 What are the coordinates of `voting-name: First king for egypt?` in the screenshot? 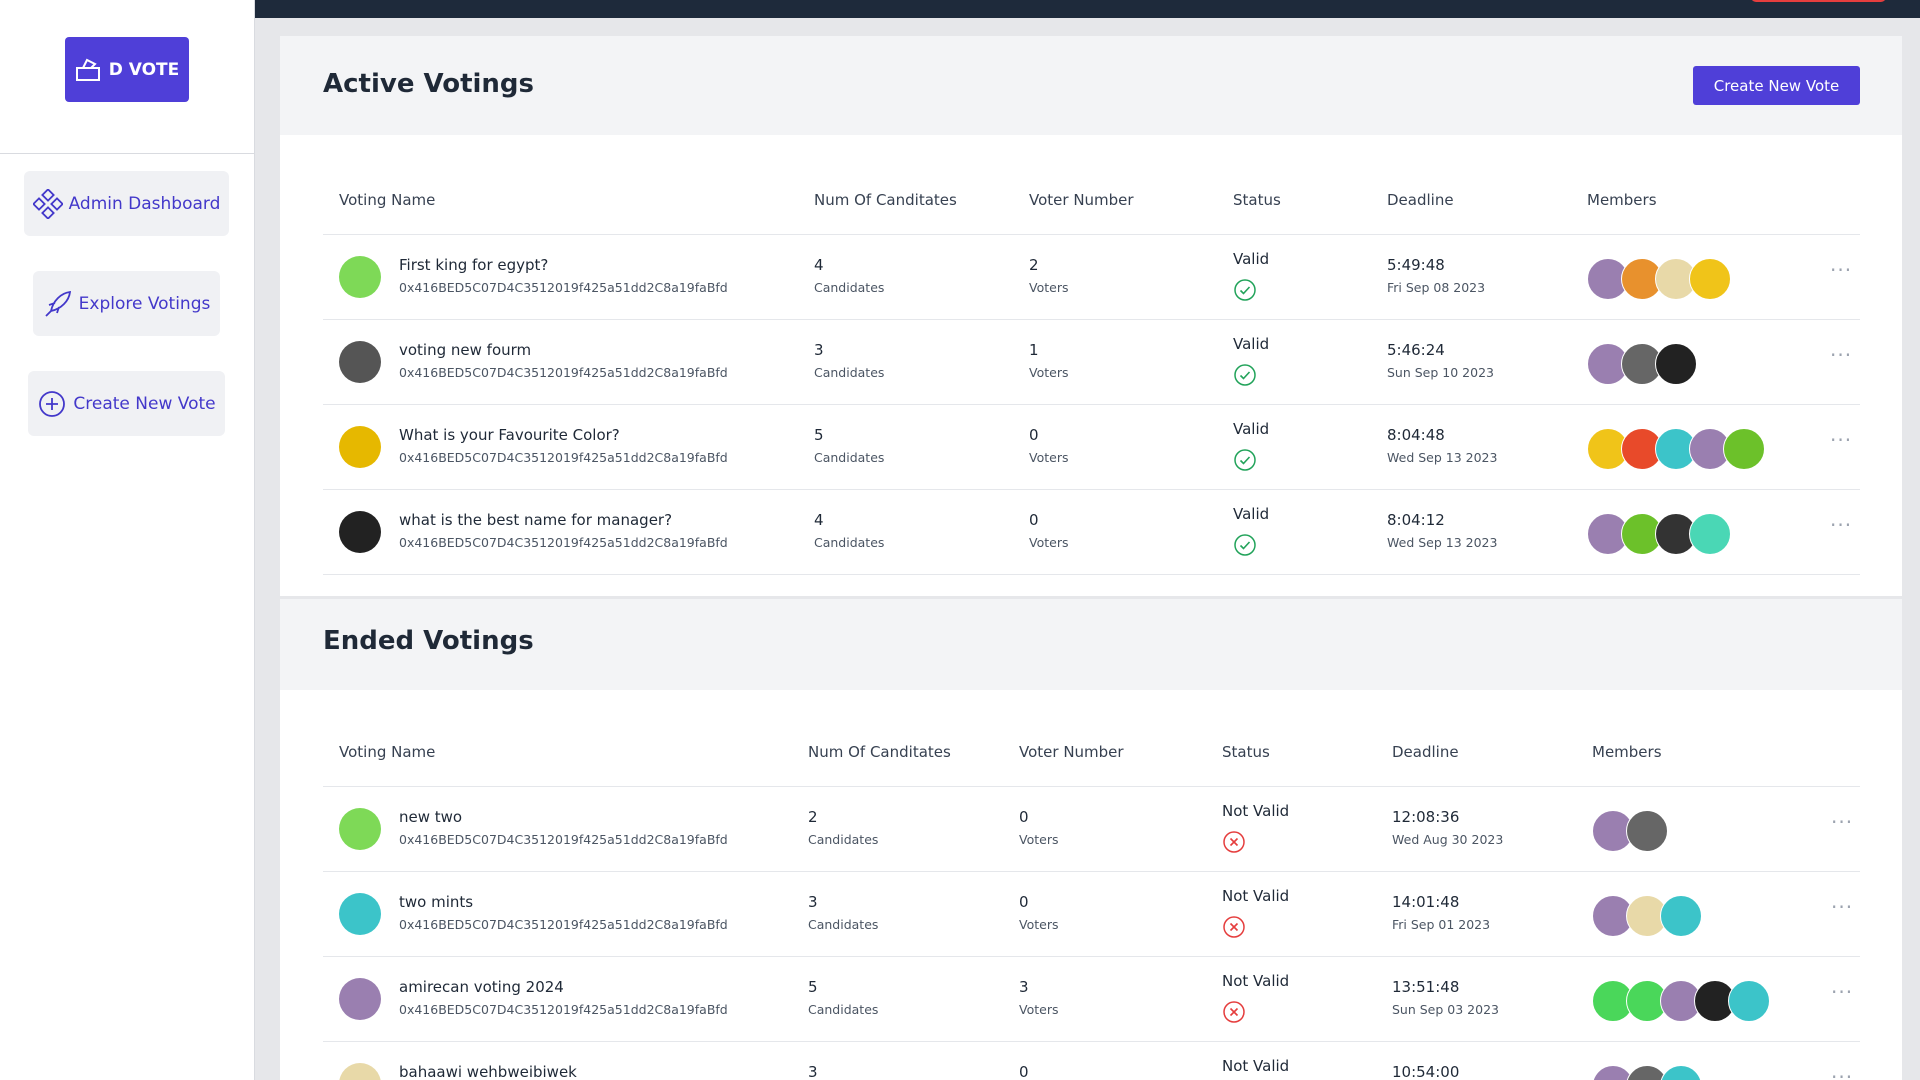 It's located at (474, 264).